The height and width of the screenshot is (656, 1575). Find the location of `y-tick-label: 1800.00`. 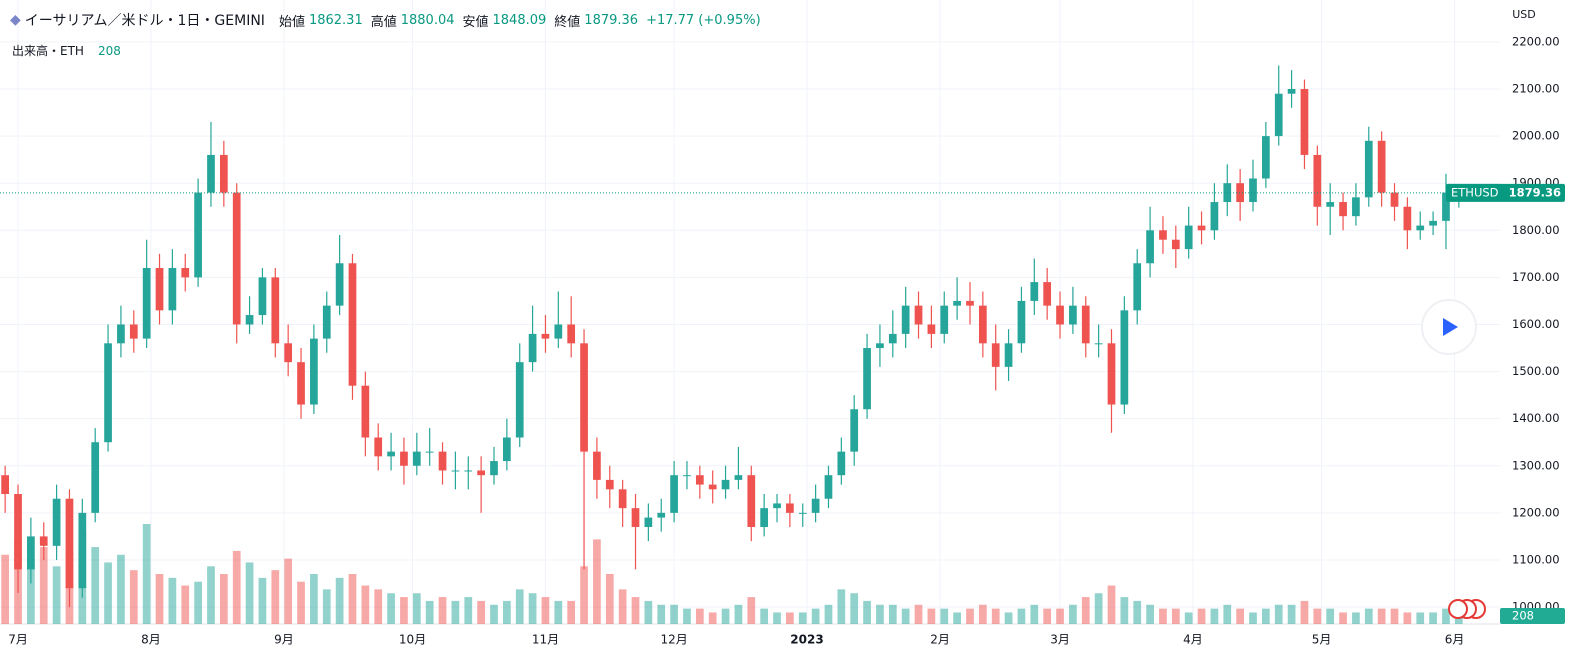

y-tick-label: 1800.00 is located at coordinates (1536, 230).